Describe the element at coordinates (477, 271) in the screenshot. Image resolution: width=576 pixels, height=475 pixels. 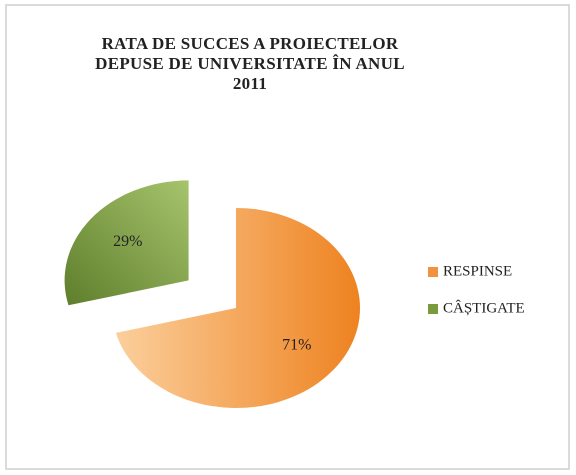
I see `legend-label: RESPINSE` at that location.